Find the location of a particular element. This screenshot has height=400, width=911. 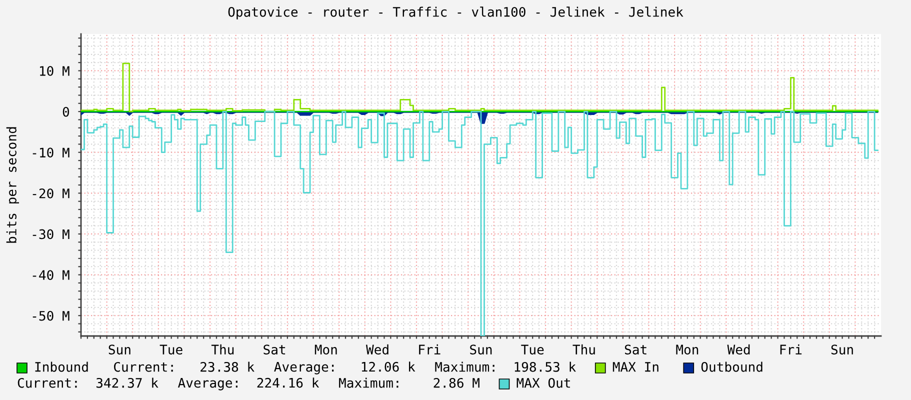

y-tick-label: -40 M is located at coordinates (51, 275).